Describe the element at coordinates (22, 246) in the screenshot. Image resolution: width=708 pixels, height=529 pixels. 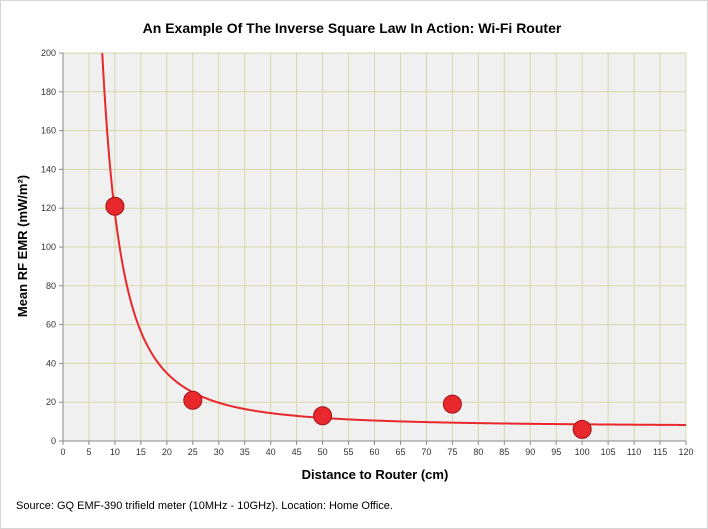
I see `y-axis-title: Mean RF EMR (mW/m²)` at that location.